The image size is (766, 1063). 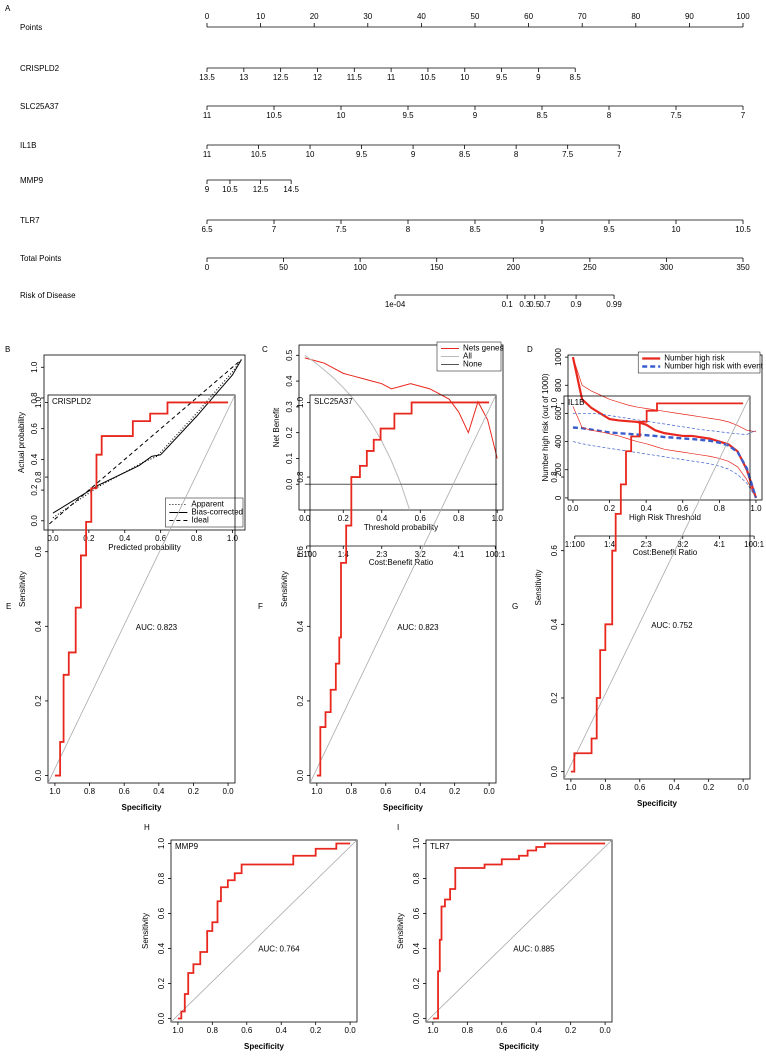 I want to click on cost-benefit-tick-label: 2:3, so click(x=647, y=544).